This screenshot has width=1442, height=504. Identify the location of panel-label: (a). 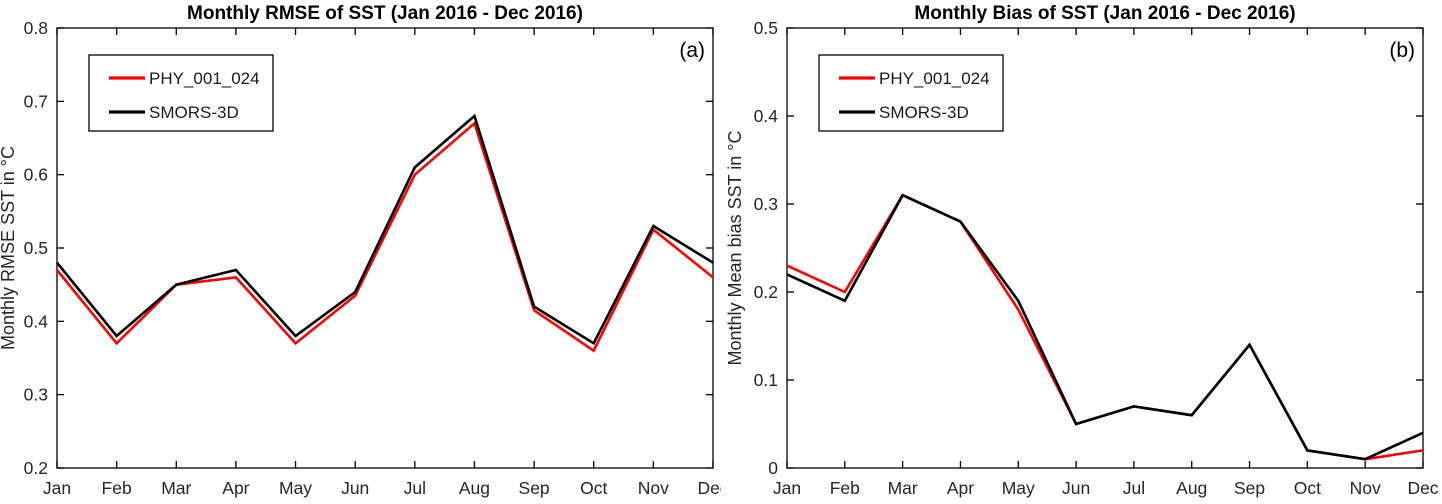
(692, 50).